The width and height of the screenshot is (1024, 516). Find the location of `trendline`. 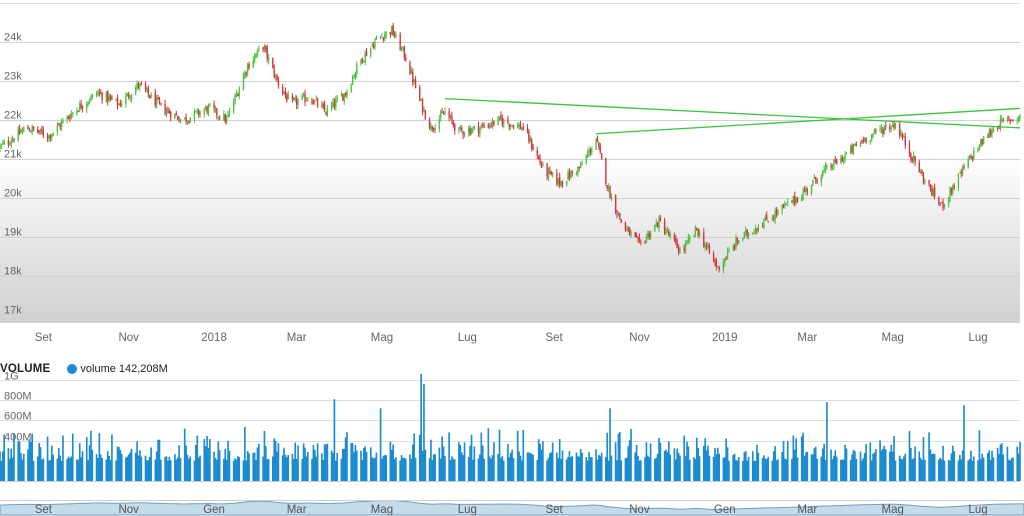

trendline is located at coordinates (808, 121).